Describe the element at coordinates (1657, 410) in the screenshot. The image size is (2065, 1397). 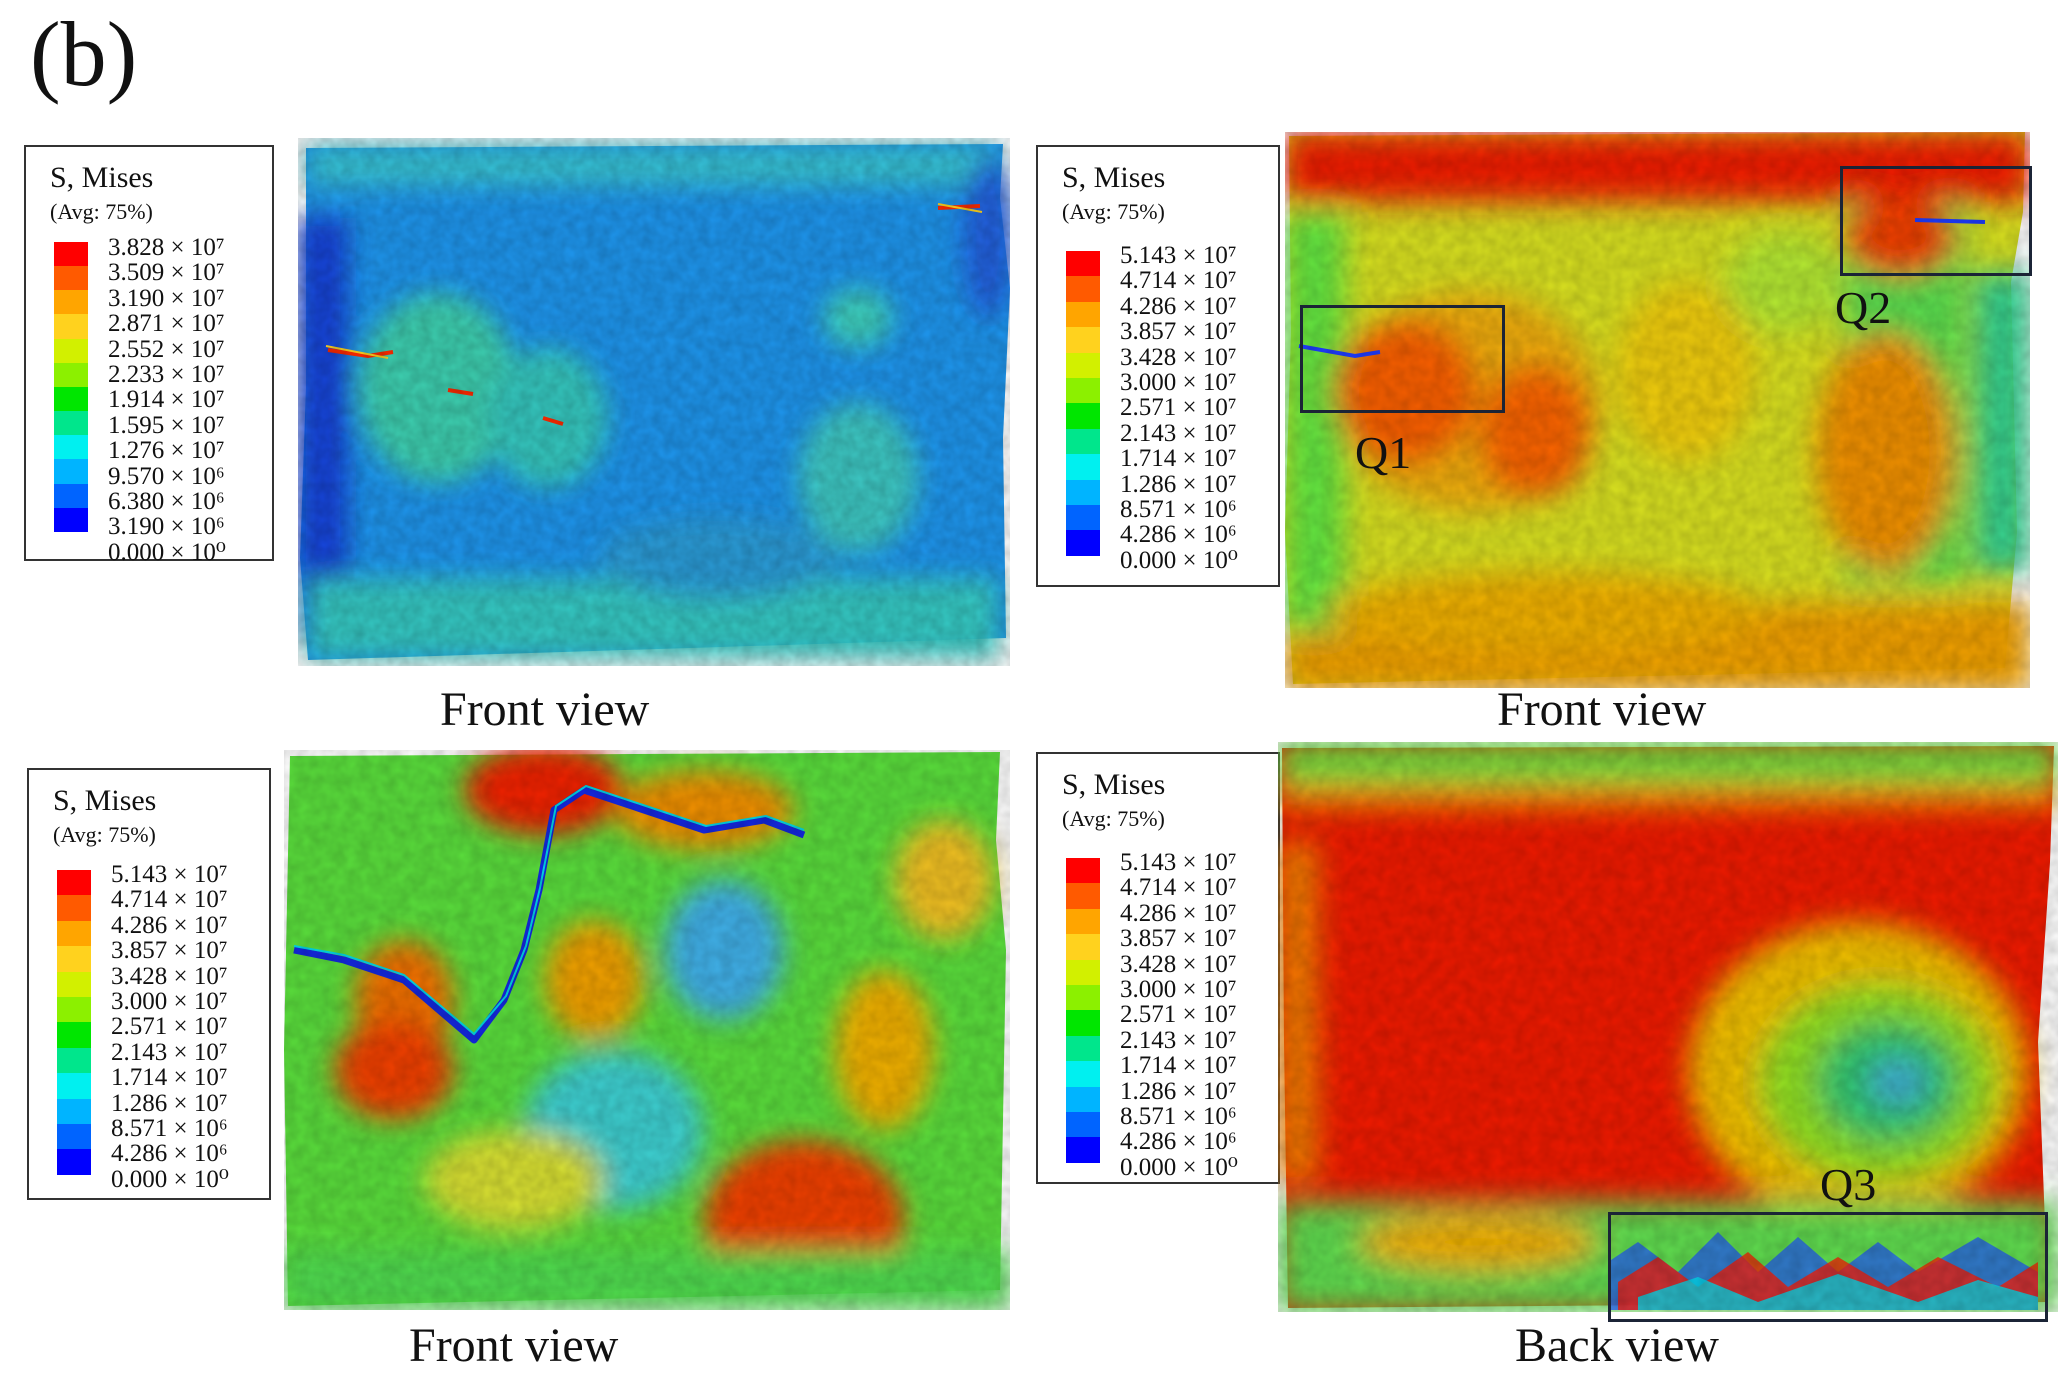
I see `stress-map-top-right` at that location.